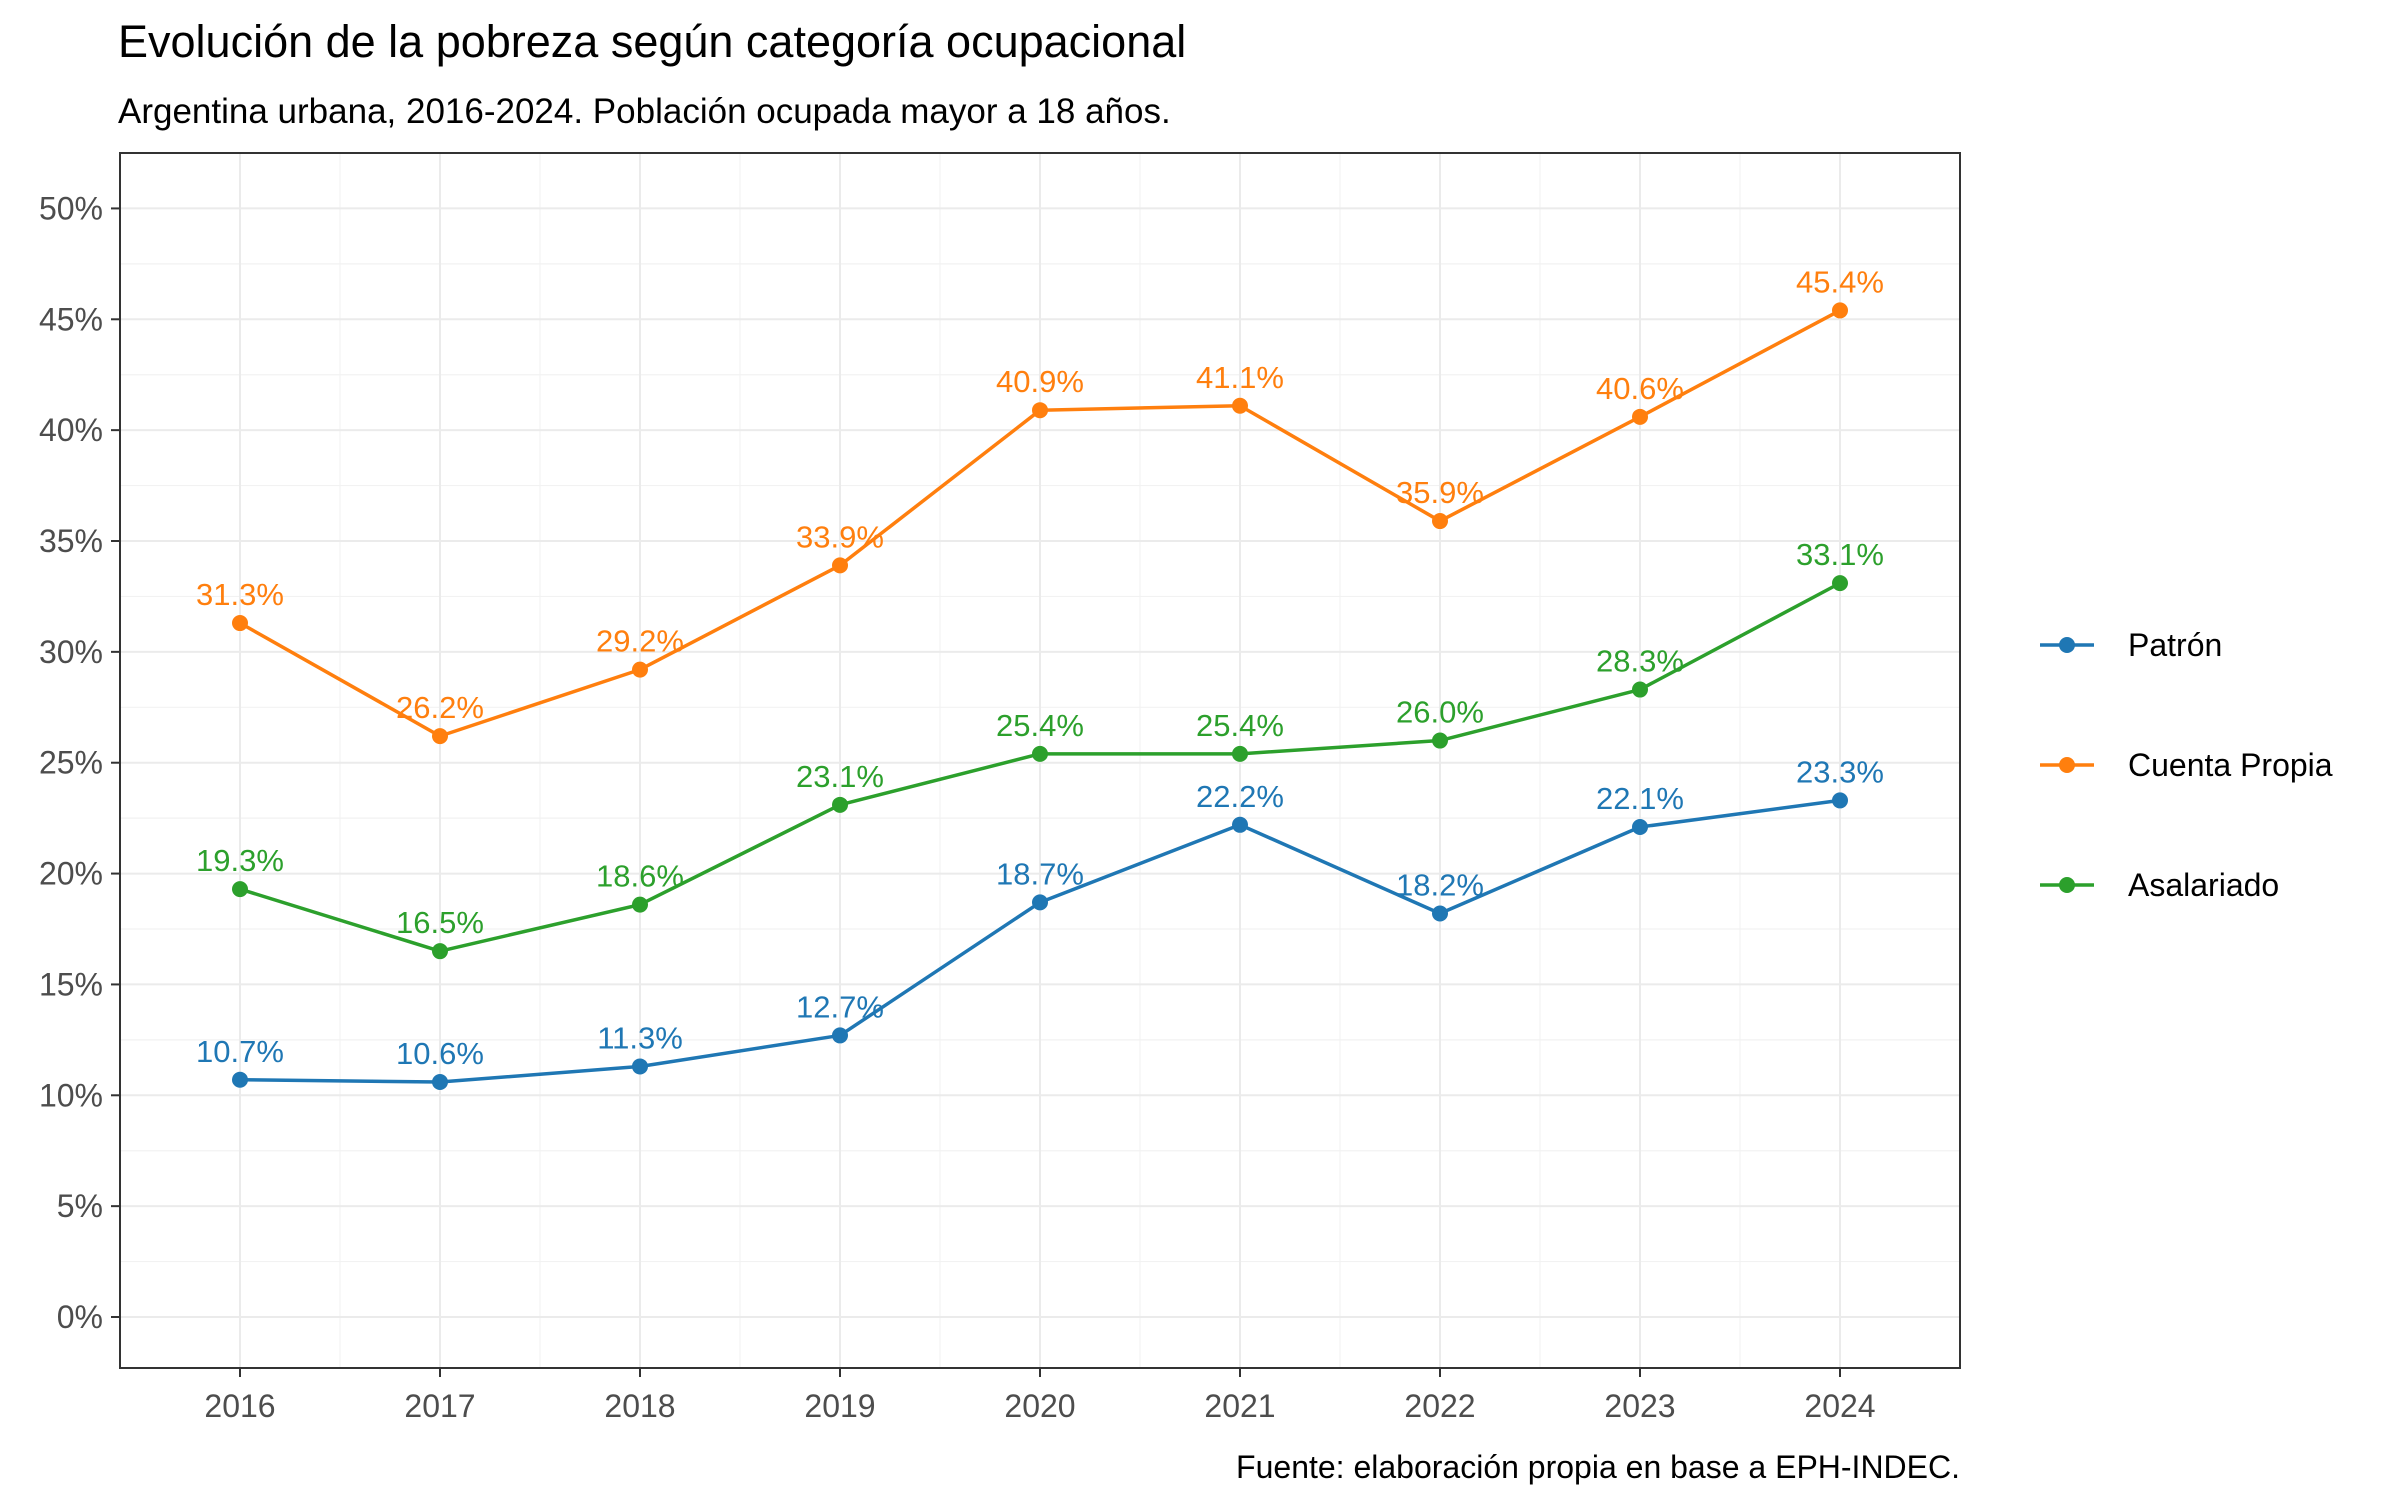  I want to click on x-tick-label: 2022, so click(1439, 1406).